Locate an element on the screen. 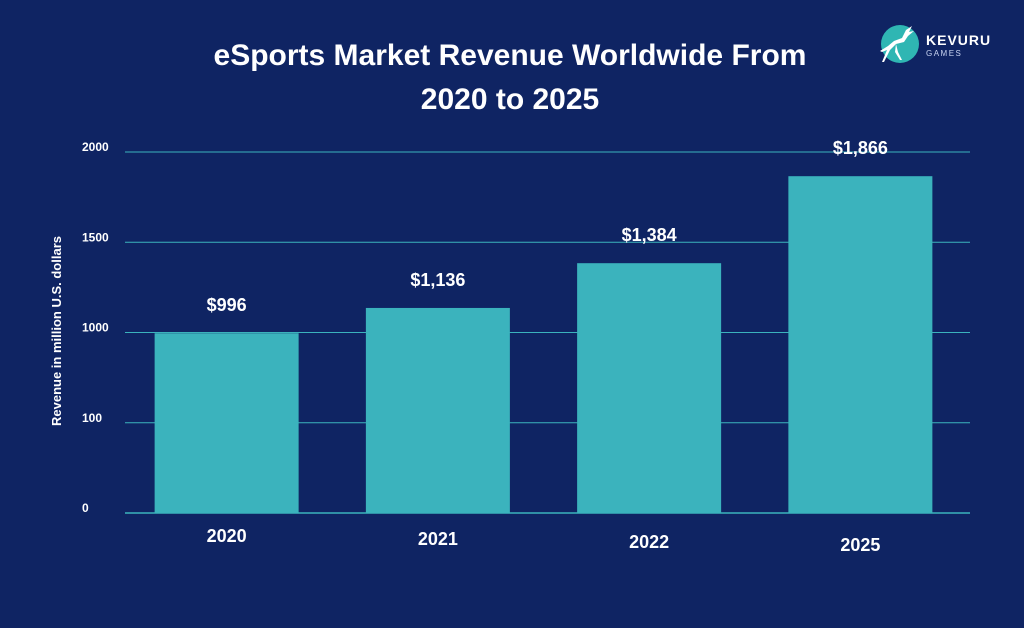 This screenshot has width=1024, height=628. kevuru-logo: KEVURU GAMES is located at coordinates (936, 47).